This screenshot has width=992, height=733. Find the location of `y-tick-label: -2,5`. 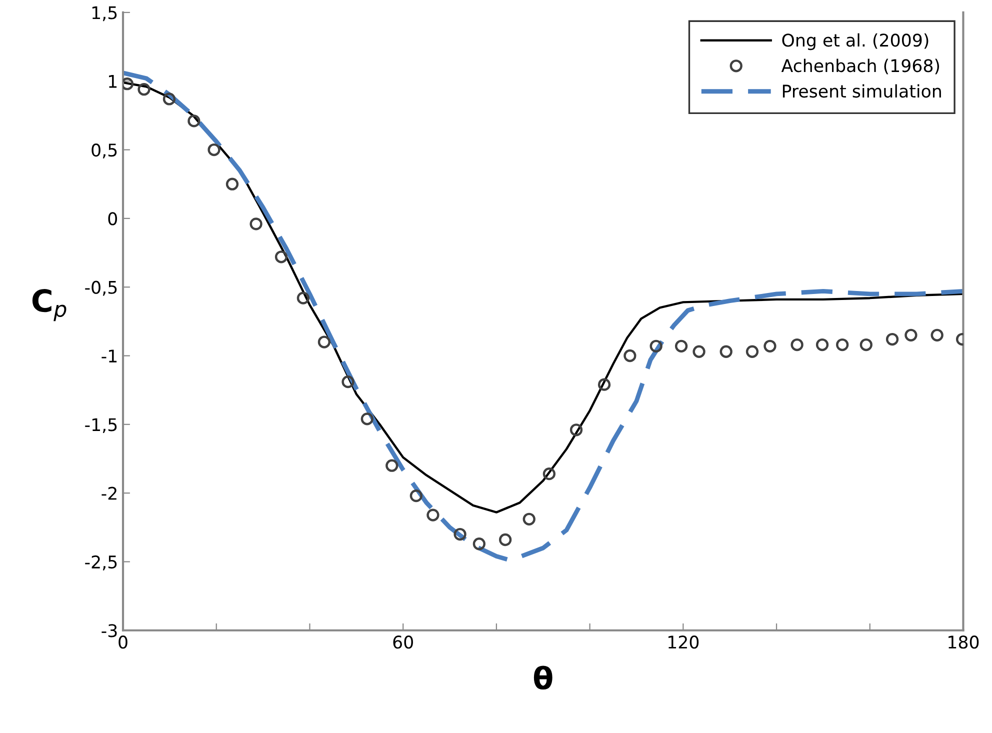

y-tick-label: -2,5 is located at coordinates (101, 562).